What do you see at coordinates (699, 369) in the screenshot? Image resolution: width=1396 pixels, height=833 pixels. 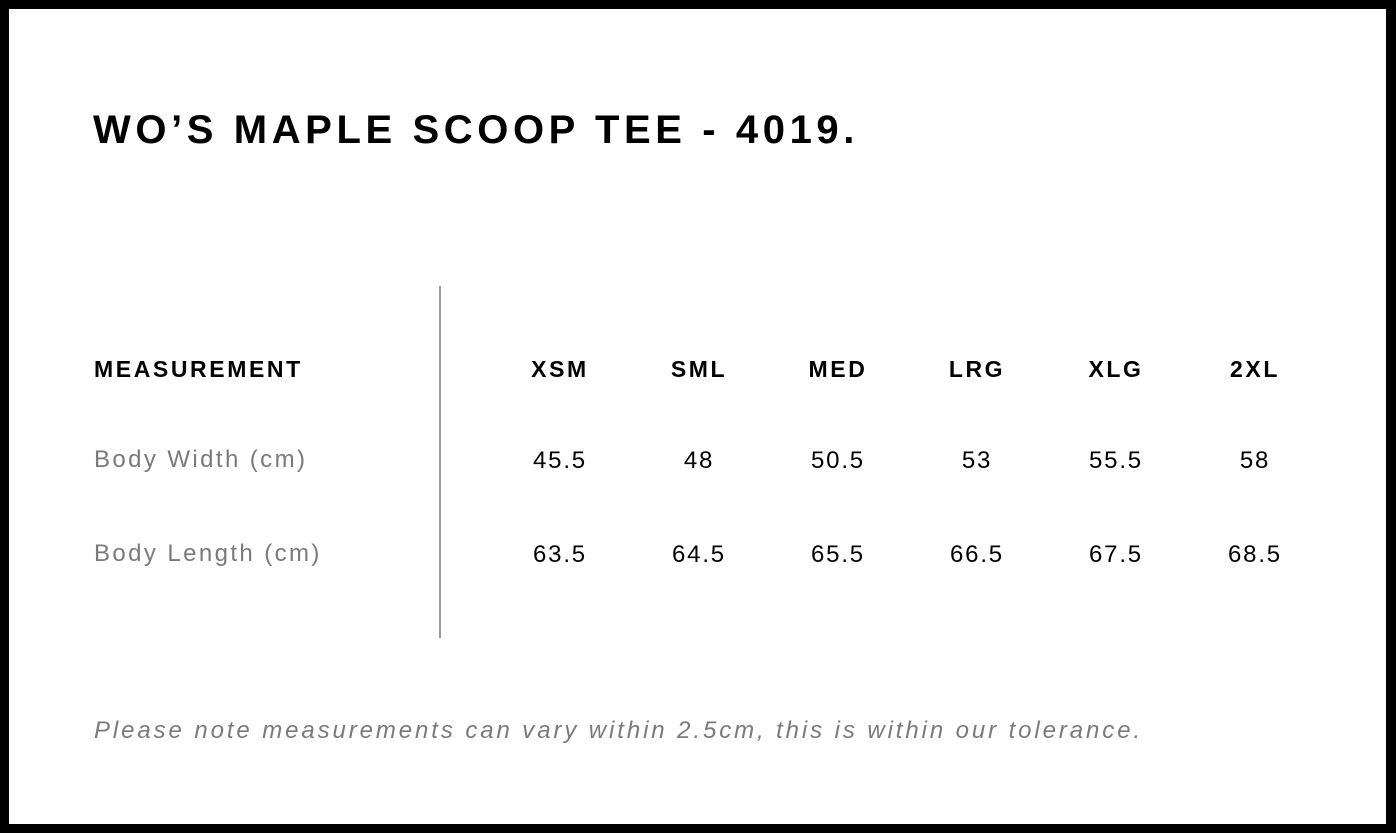 I see `size-header: SML` at bounding box center [699, 369].